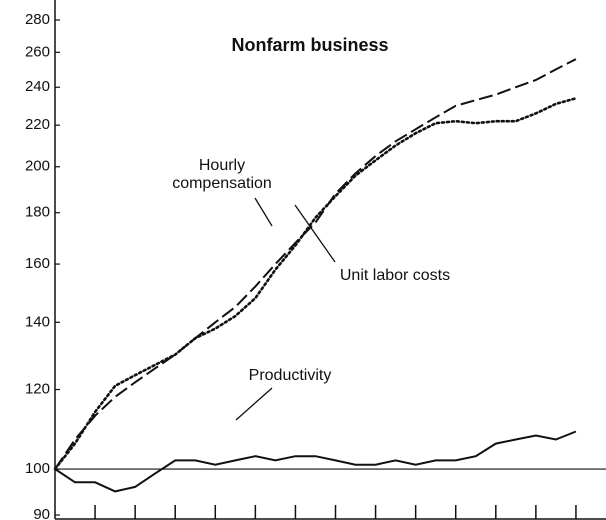  Describe the element at coordinates (37, 19) in the screenshot. I see `y-tick-label: 280` at that location.